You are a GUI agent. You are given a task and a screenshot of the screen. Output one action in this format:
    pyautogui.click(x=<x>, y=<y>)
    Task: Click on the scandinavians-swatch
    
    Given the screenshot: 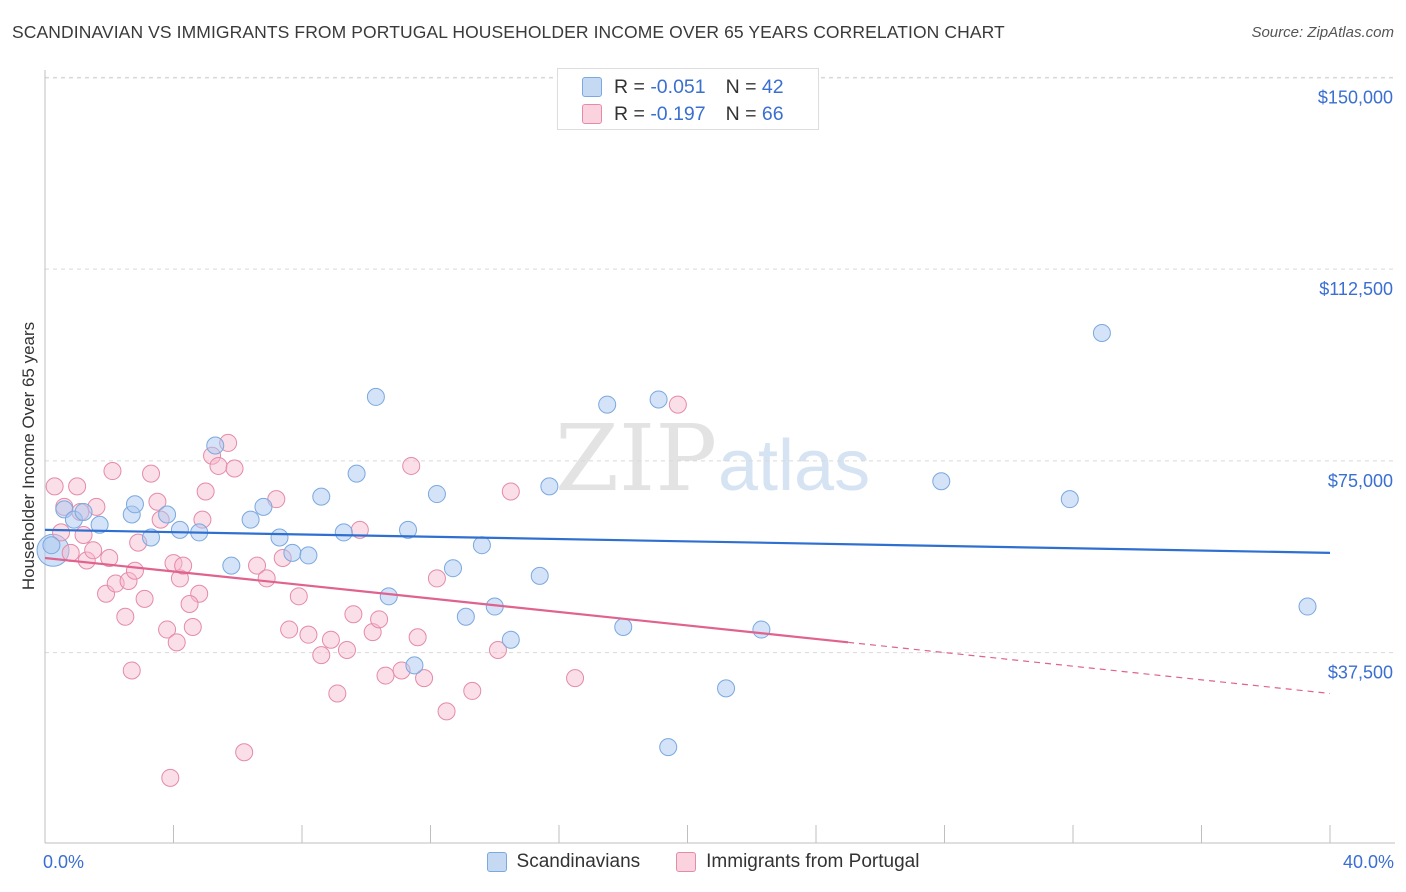 What is the action you would take?
    pyautogui.click(x=592, y=87)
    